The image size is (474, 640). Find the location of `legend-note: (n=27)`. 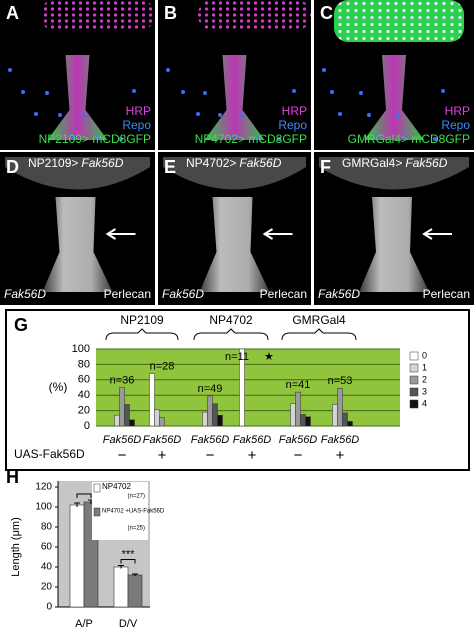

legend-note: (n=27) is located at coordinates (136, 497).